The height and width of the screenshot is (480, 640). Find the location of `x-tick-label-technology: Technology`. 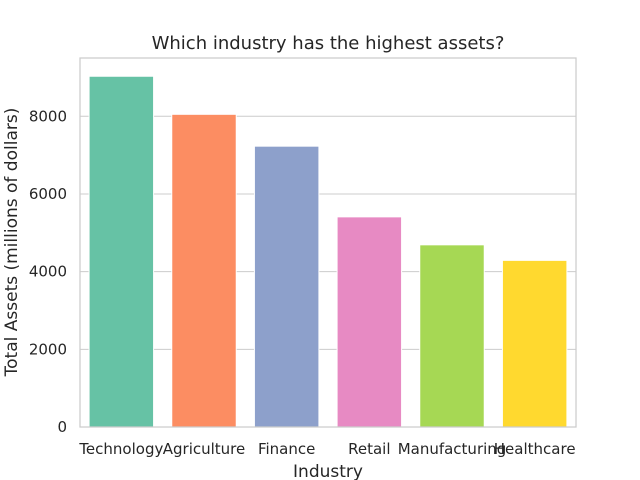

x-tick-label-technology: Technology is located at coordinates (120, 449).